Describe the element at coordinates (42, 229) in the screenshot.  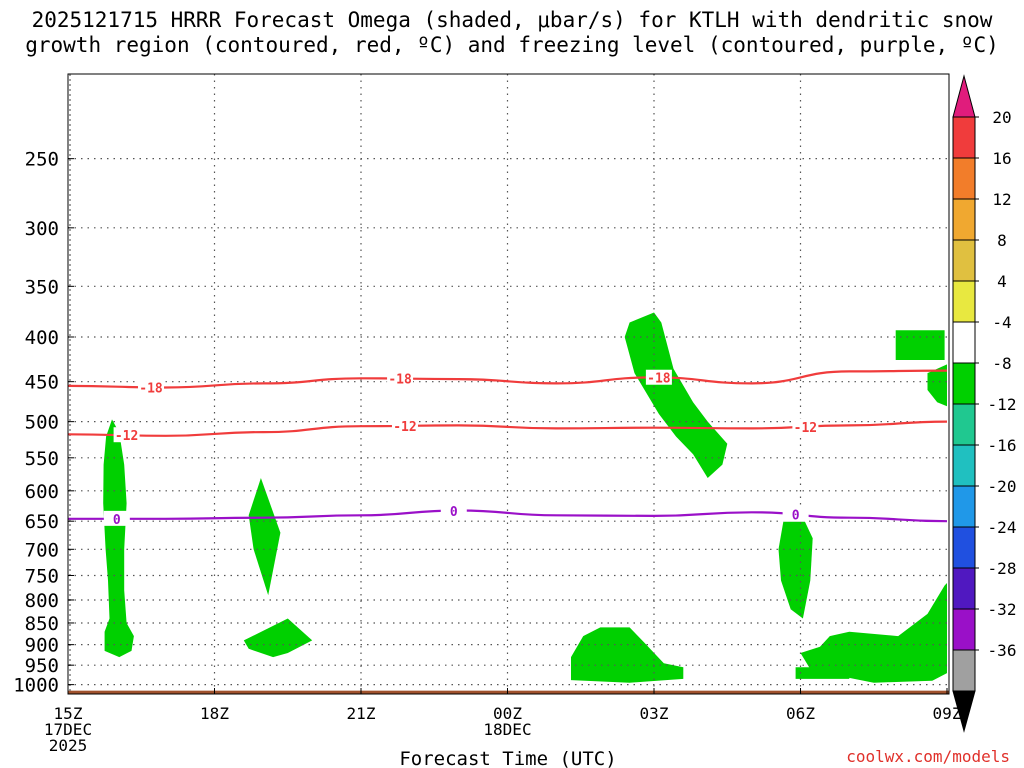
I see `y-tick-label: 300` at that location.